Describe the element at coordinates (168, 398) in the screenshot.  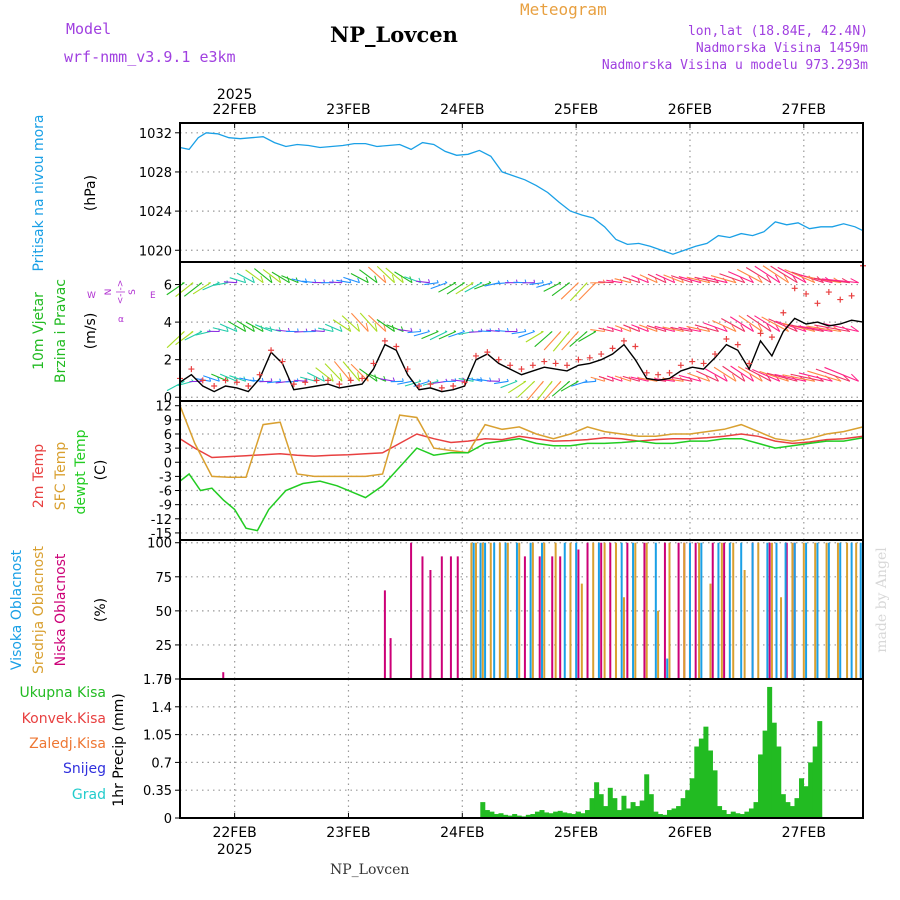
I see `y-tick-label: 0` at that location.